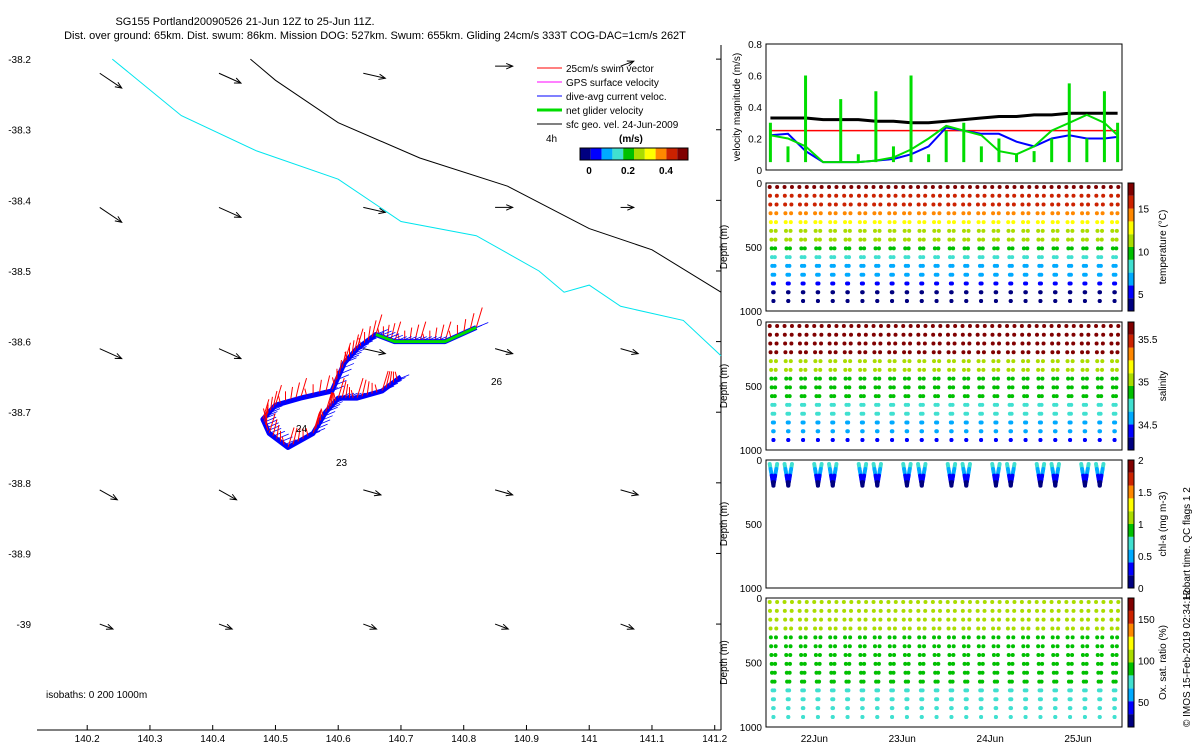  What do you see at coordinates (919, 222) in the screenshot?
I see `temperature-panel-dive-10-pt-4a` at bounding box center [919, 222].